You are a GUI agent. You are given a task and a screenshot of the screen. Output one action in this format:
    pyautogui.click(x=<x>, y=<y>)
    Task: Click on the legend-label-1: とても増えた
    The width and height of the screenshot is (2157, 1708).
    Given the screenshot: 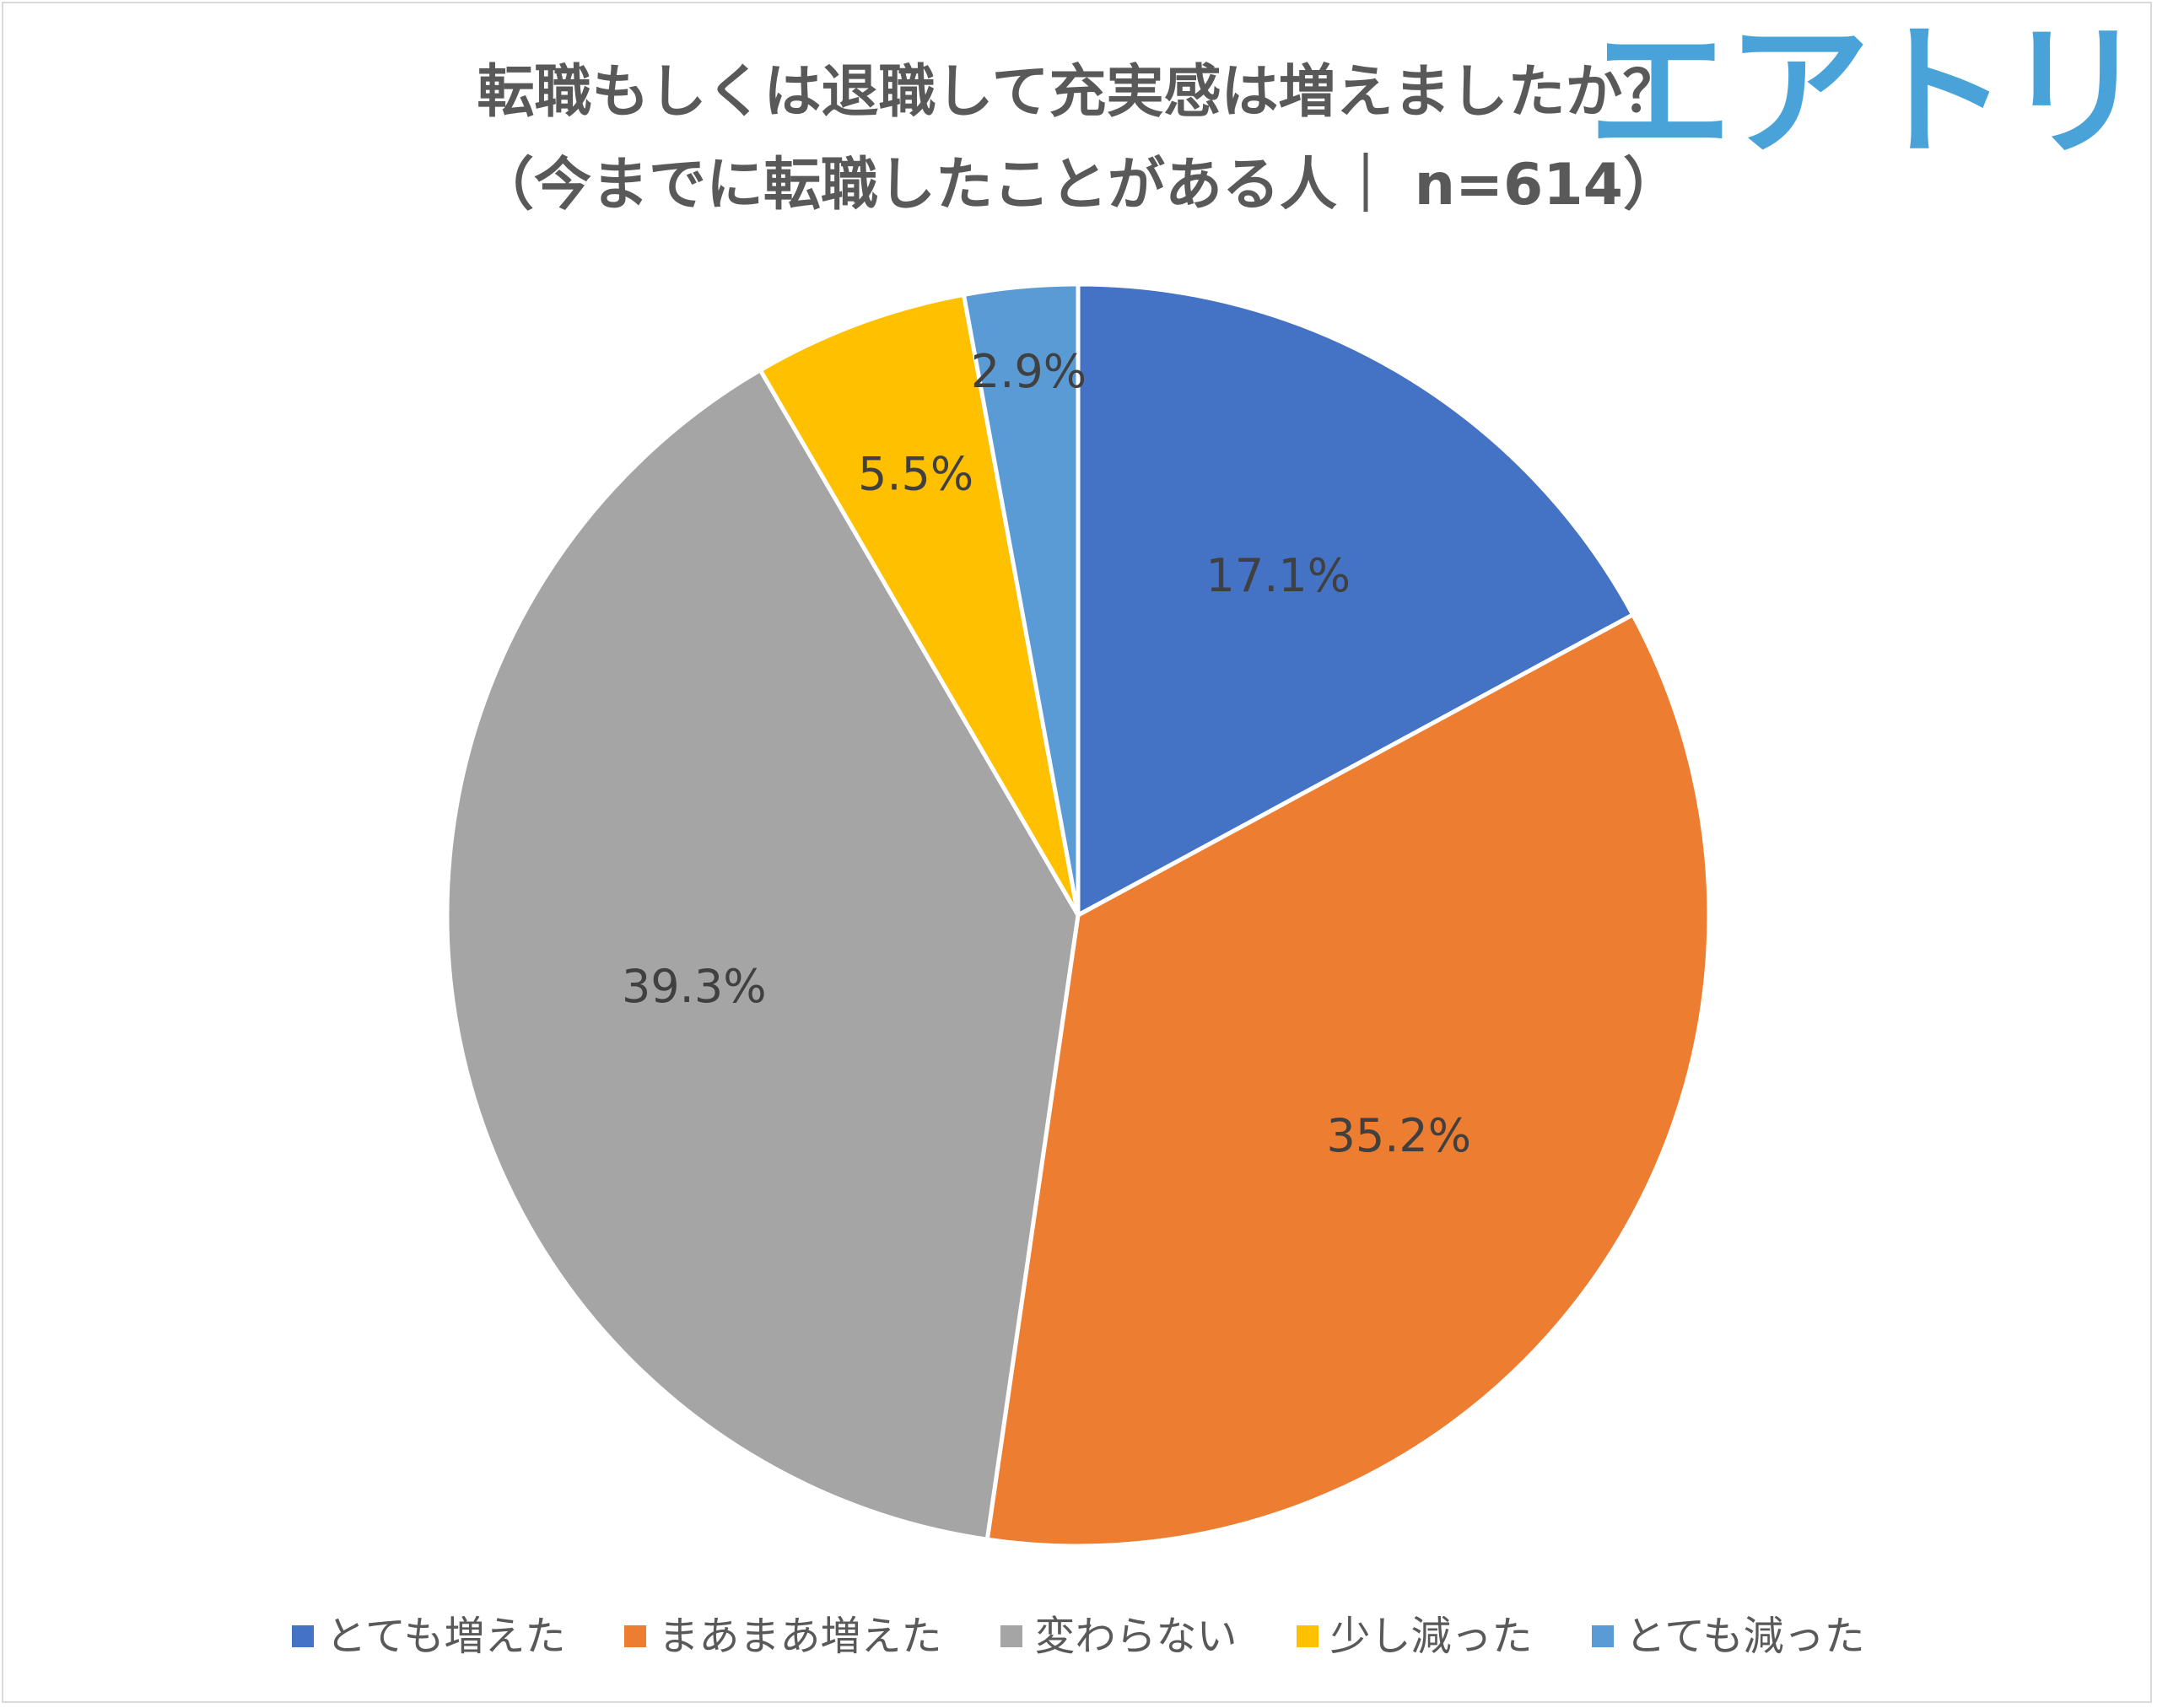 What is the action you would take?
    pyautogui.click(x=446, y=1636)
    